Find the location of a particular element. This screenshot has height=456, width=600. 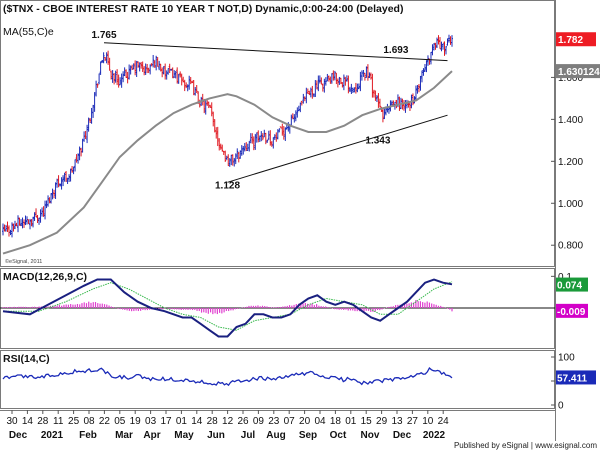

rsi-value-badge is located at coordinates (576, 377).